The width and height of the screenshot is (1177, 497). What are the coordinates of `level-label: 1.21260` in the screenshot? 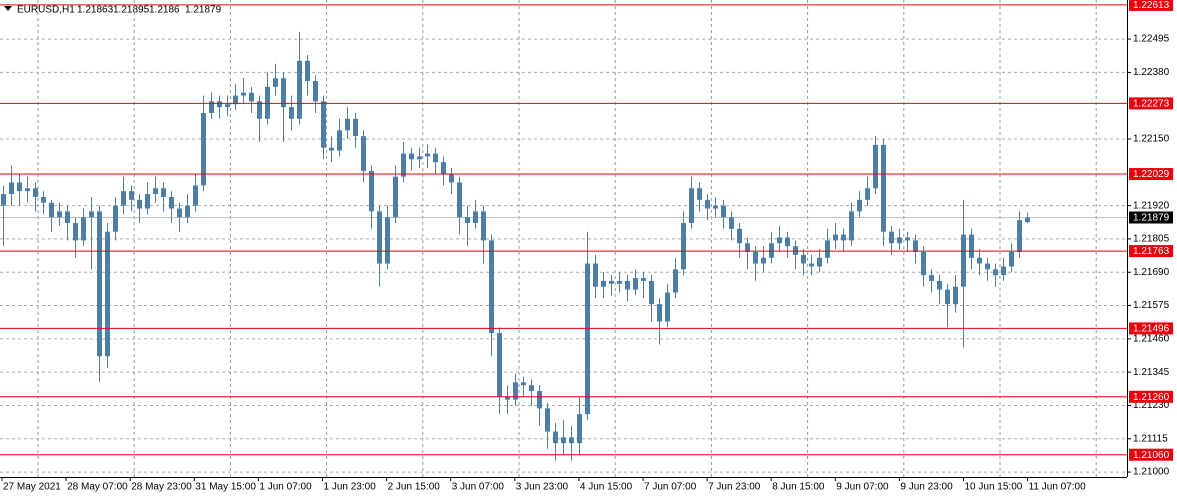 It's located at (1151, 397).